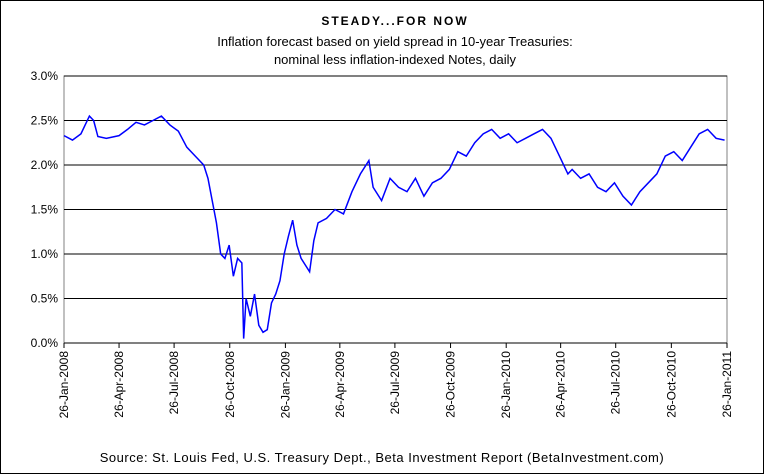  Describe the element at coordinates (340, 384) in the screenshot. I see `x-tick-label: 26-Apr-2009` at that location.